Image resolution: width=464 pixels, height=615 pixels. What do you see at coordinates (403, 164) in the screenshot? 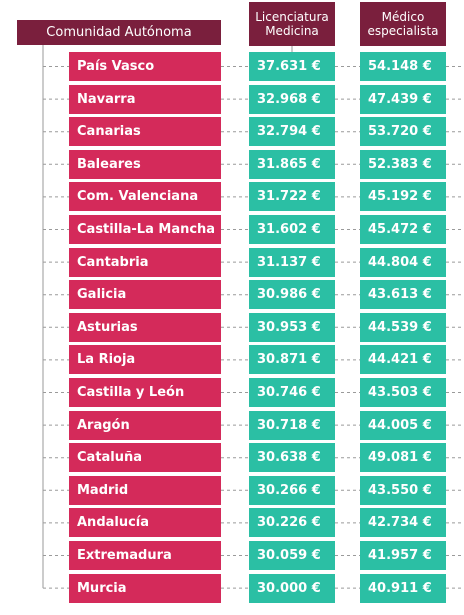
I see `medico-value: 52.383 €` at bounding box center [403, 164].